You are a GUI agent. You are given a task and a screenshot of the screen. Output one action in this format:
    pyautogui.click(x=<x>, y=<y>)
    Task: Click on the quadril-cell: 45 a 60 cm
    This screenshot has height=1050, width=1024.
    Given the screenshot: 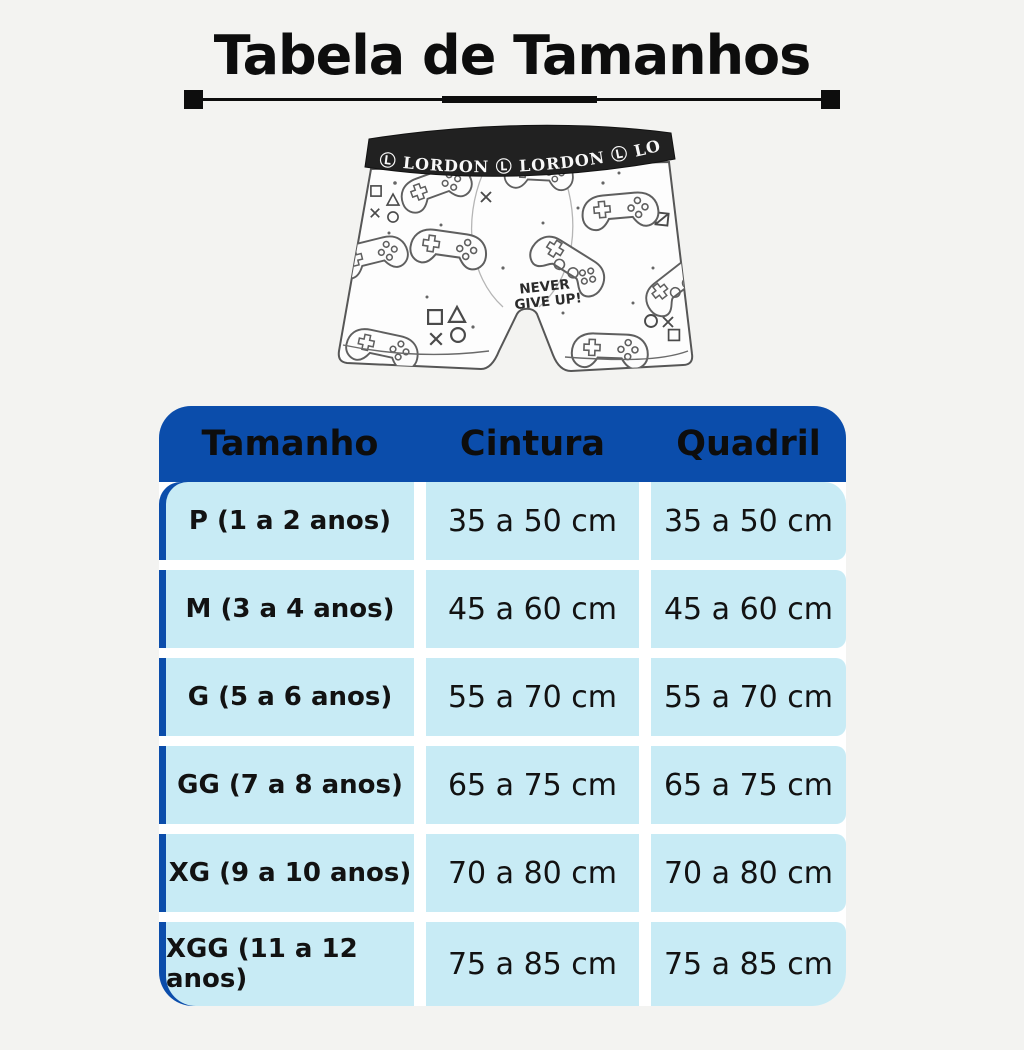 What is the action you would take?
    pyautogui.click(x=748, y=609)
    